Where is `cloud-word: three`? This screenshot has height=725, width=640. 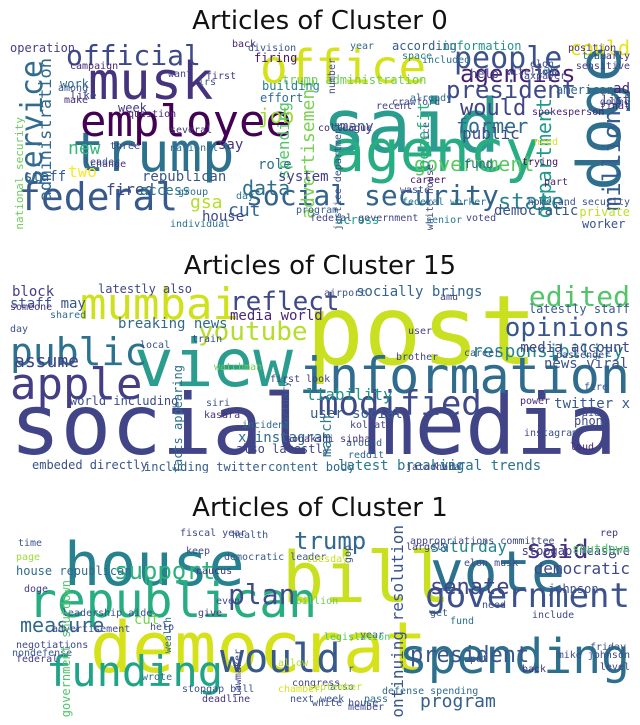 cloud-word: three is located at coordinates (125, 146).